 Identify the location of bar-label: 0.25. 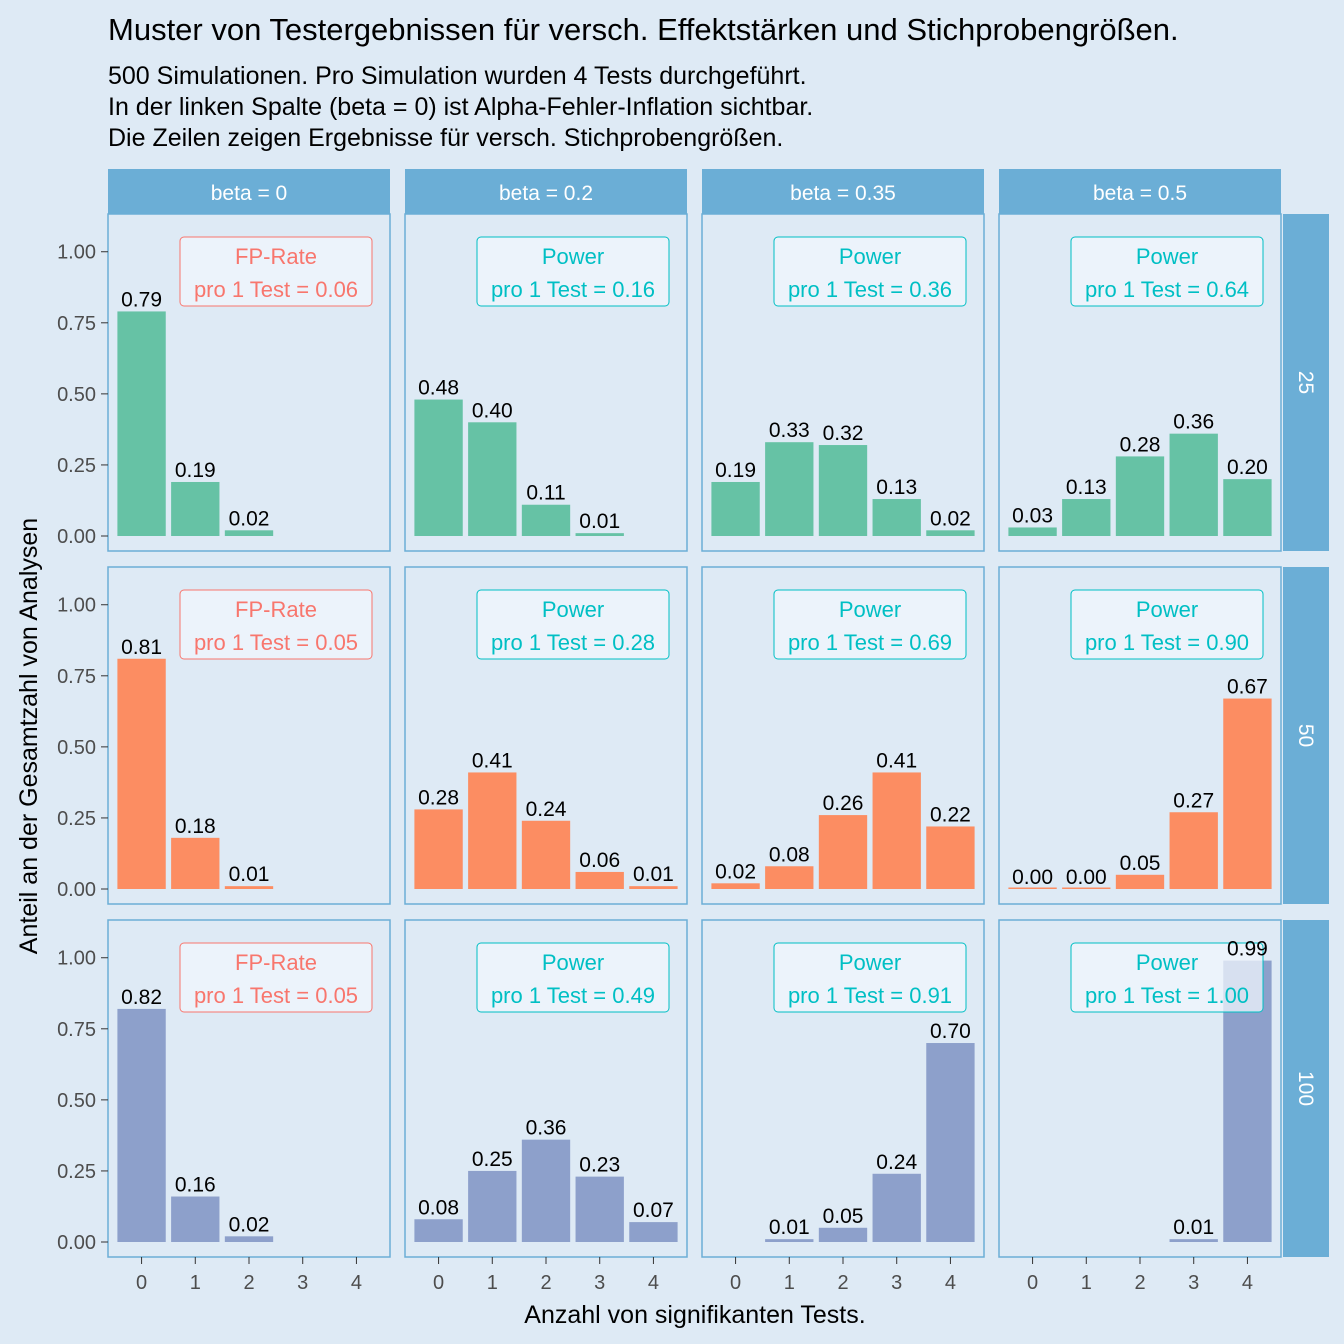
(492, 1159).